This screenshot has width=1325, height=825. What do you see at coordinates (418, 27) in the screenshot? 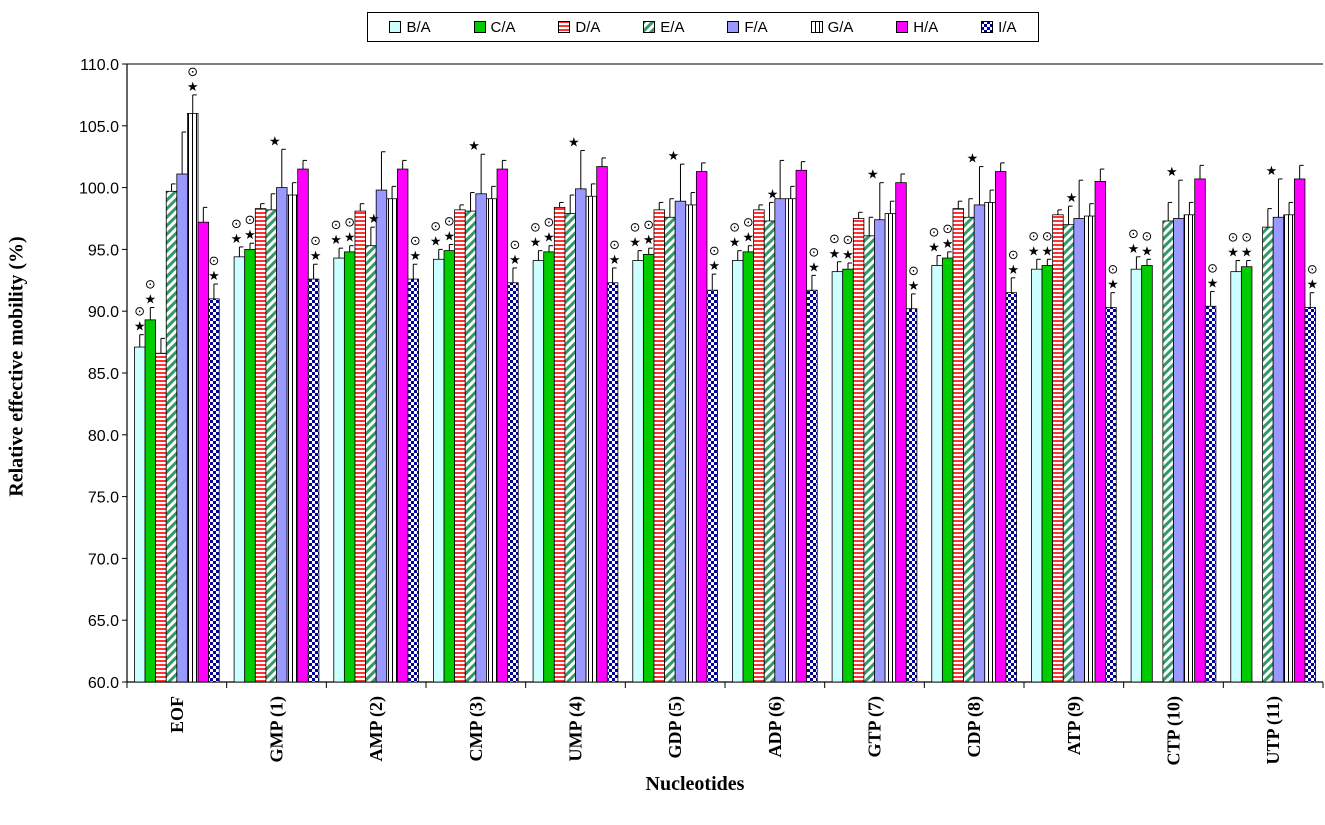
I see `legend-label: B/A` at bounding box center [418, 27].